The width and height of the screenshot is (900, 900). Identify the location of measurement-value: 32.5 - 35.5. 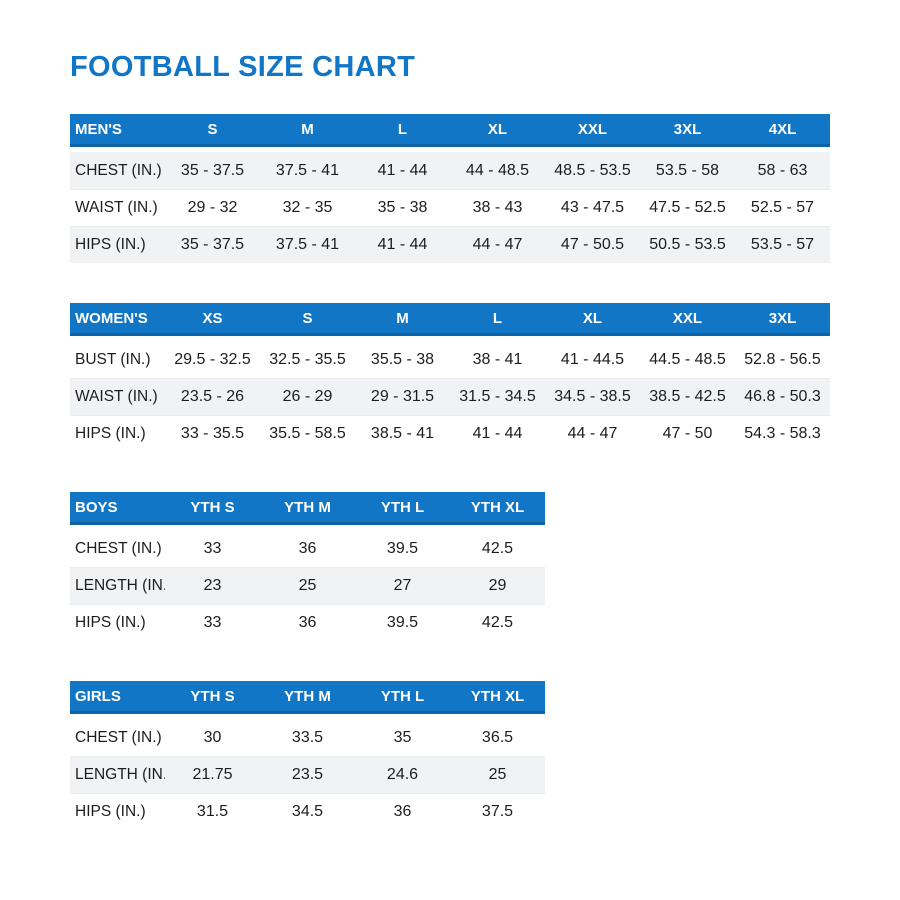
(307, 359).